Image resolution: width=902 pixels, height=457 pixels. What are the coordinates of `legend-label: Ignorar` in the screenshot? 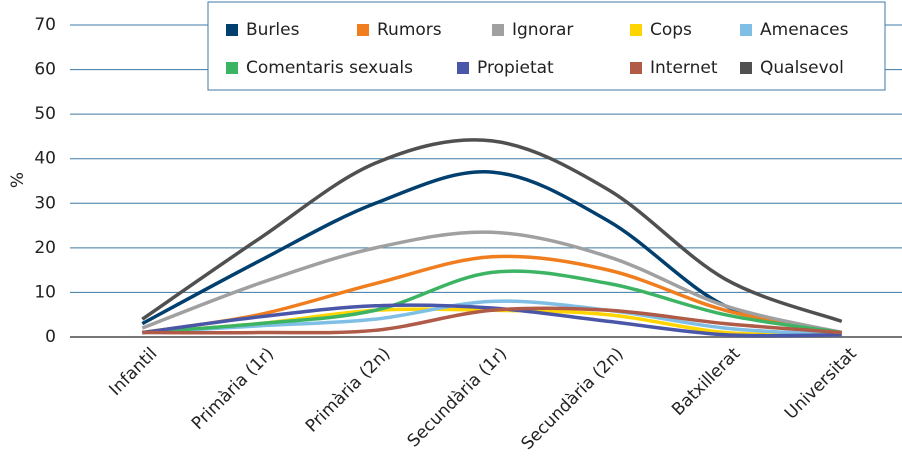 It's located at (542, 30).